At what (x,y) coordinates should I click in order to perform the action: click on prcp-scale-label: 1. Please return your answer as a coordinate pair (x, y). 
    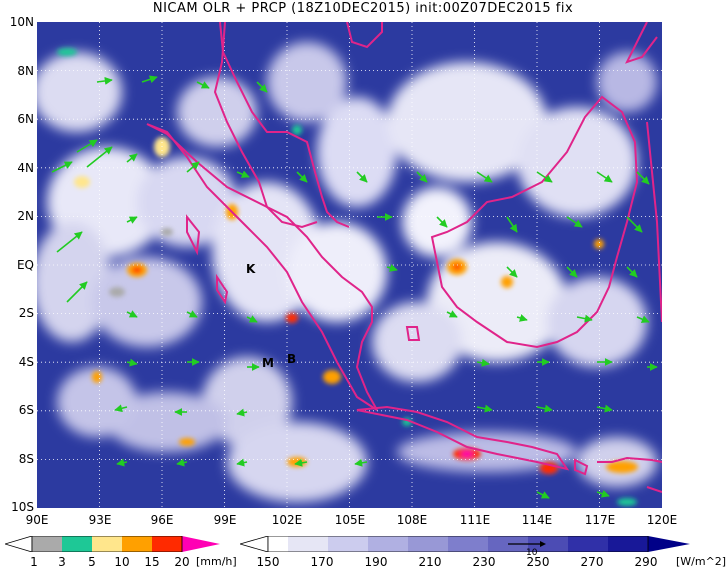
    Looking at the image, I should click on (34, 562).